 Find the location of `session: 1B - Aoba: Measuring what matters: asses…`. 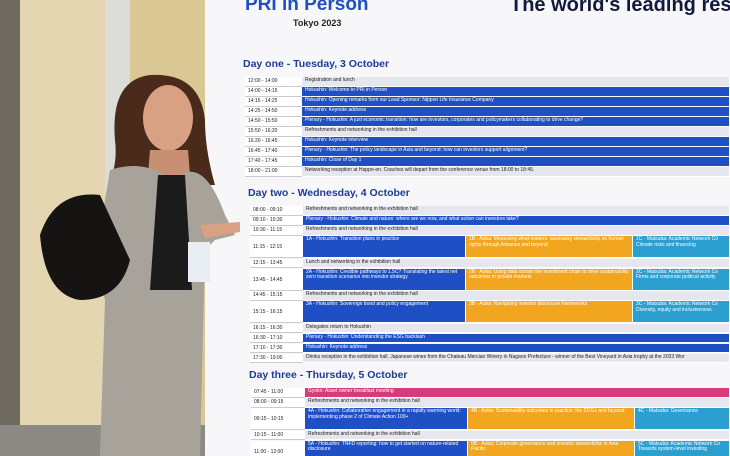

session: 1B - Aoba: Measuring what matters: asses… is located at coordinates (549, 247).